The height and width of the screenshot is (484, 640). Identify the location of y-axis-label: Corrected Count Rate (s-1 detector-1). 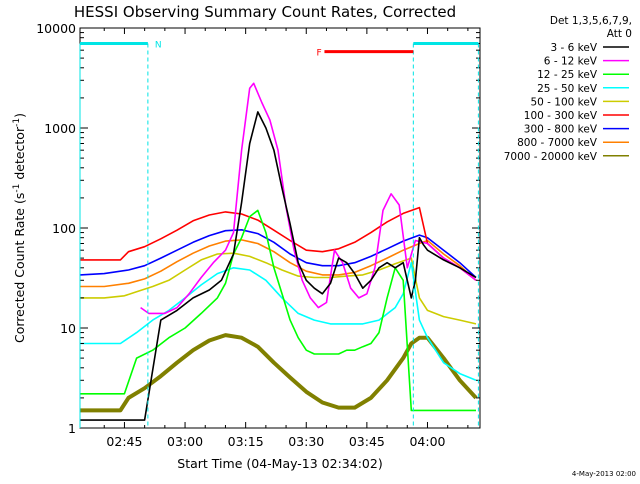
(19, 228).